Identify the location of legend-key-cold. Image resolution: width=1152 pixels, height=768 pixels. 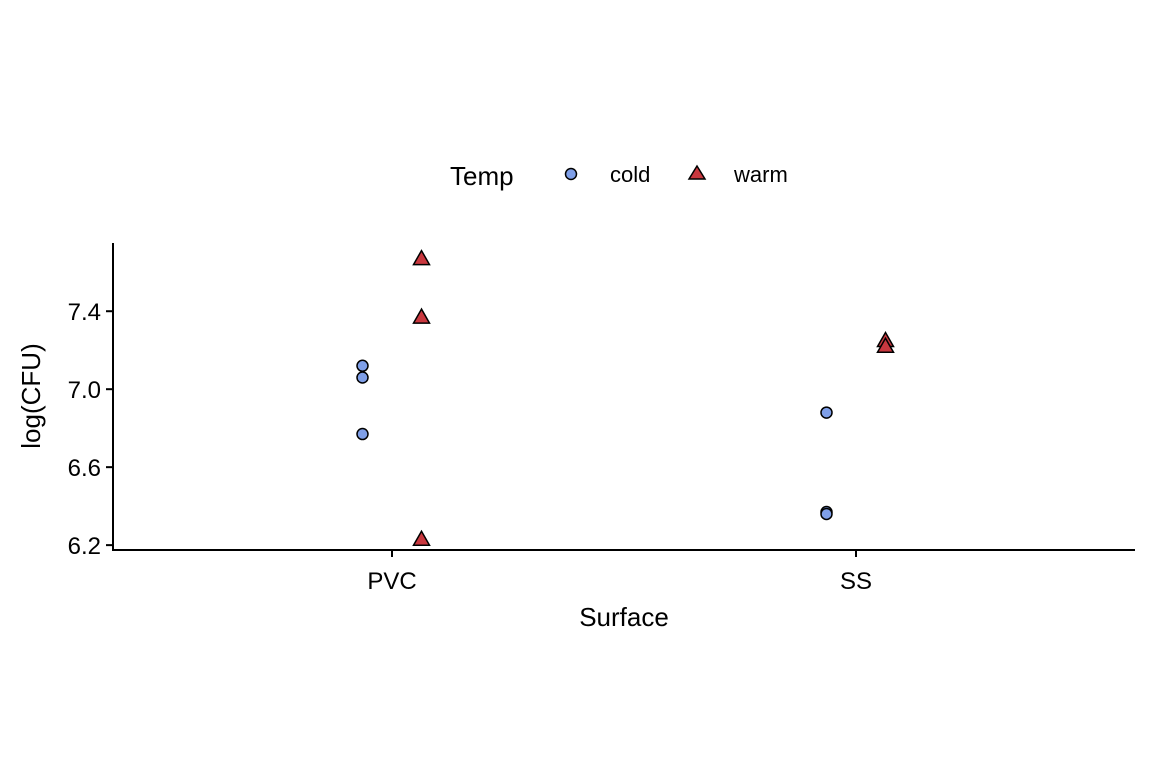
(571, 174).